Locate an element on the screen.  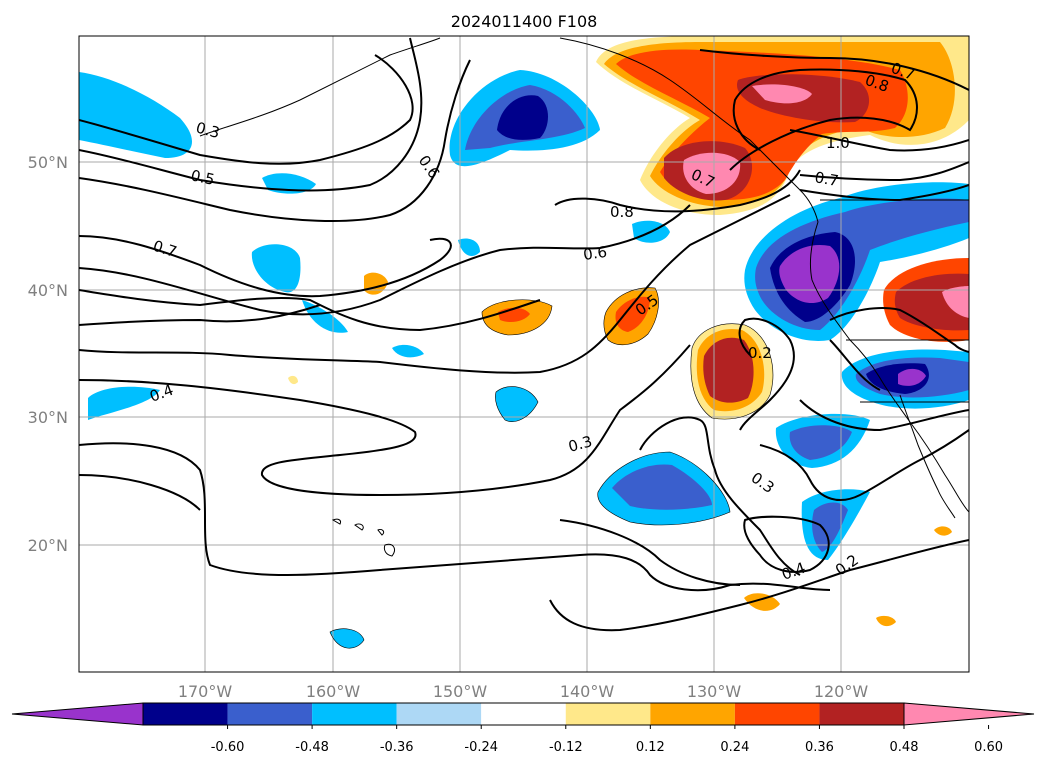
colorbar-tick-label: 0.36 is located at coordinates (819, 747).